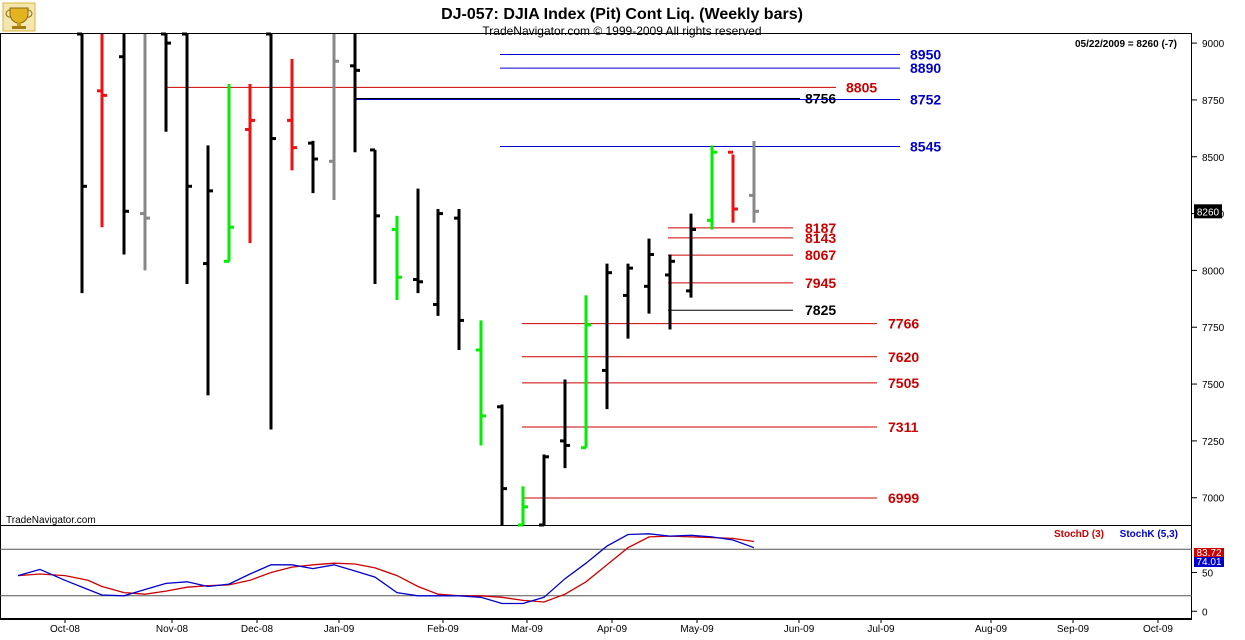  Describe the element at coordinates (881, 629) in the screenshot. I see `time-tick-label: Jul-09` at that location.